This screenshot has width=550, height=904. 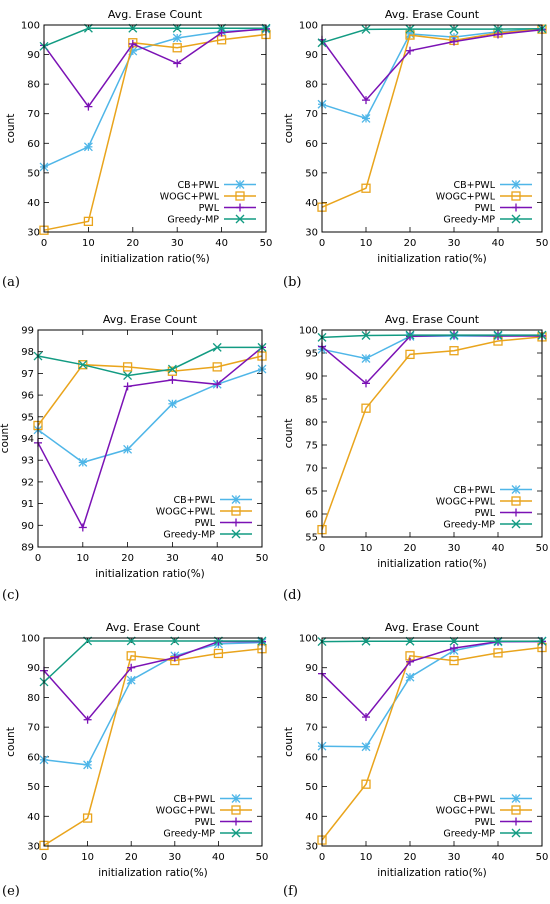 What do you see at coordinates (432, 259) in the screenshot?
I see `x-axis-label: initialization ratio(%)` at bounding box center [432, 259].